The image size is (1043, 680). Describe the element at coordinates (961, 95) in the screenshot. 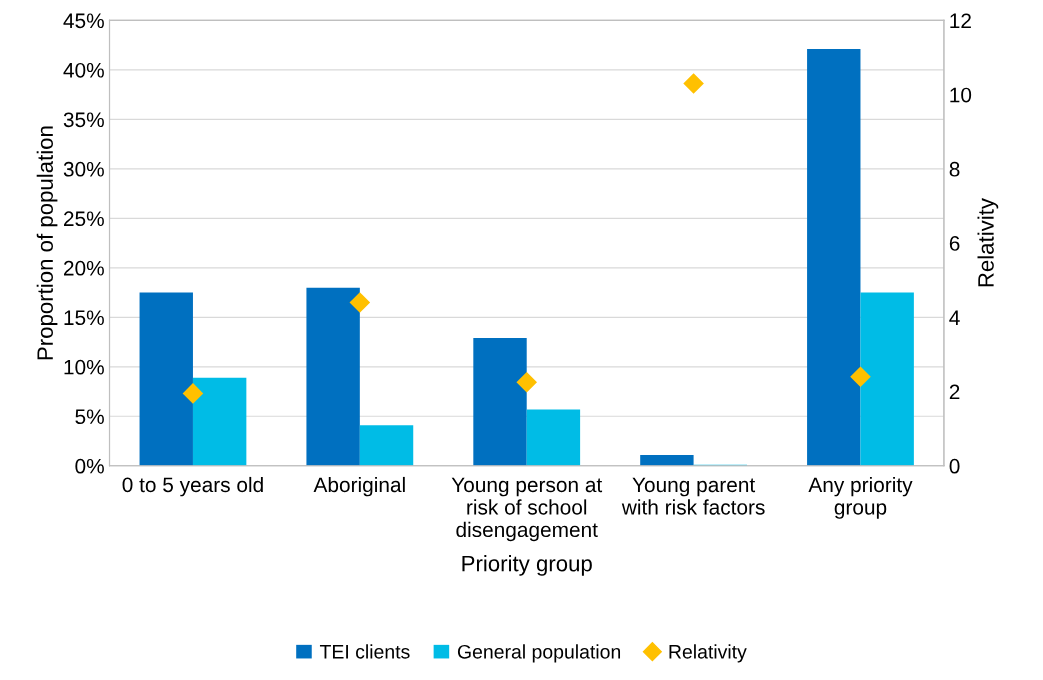

I see `y2-tick-label: 10` at that location.